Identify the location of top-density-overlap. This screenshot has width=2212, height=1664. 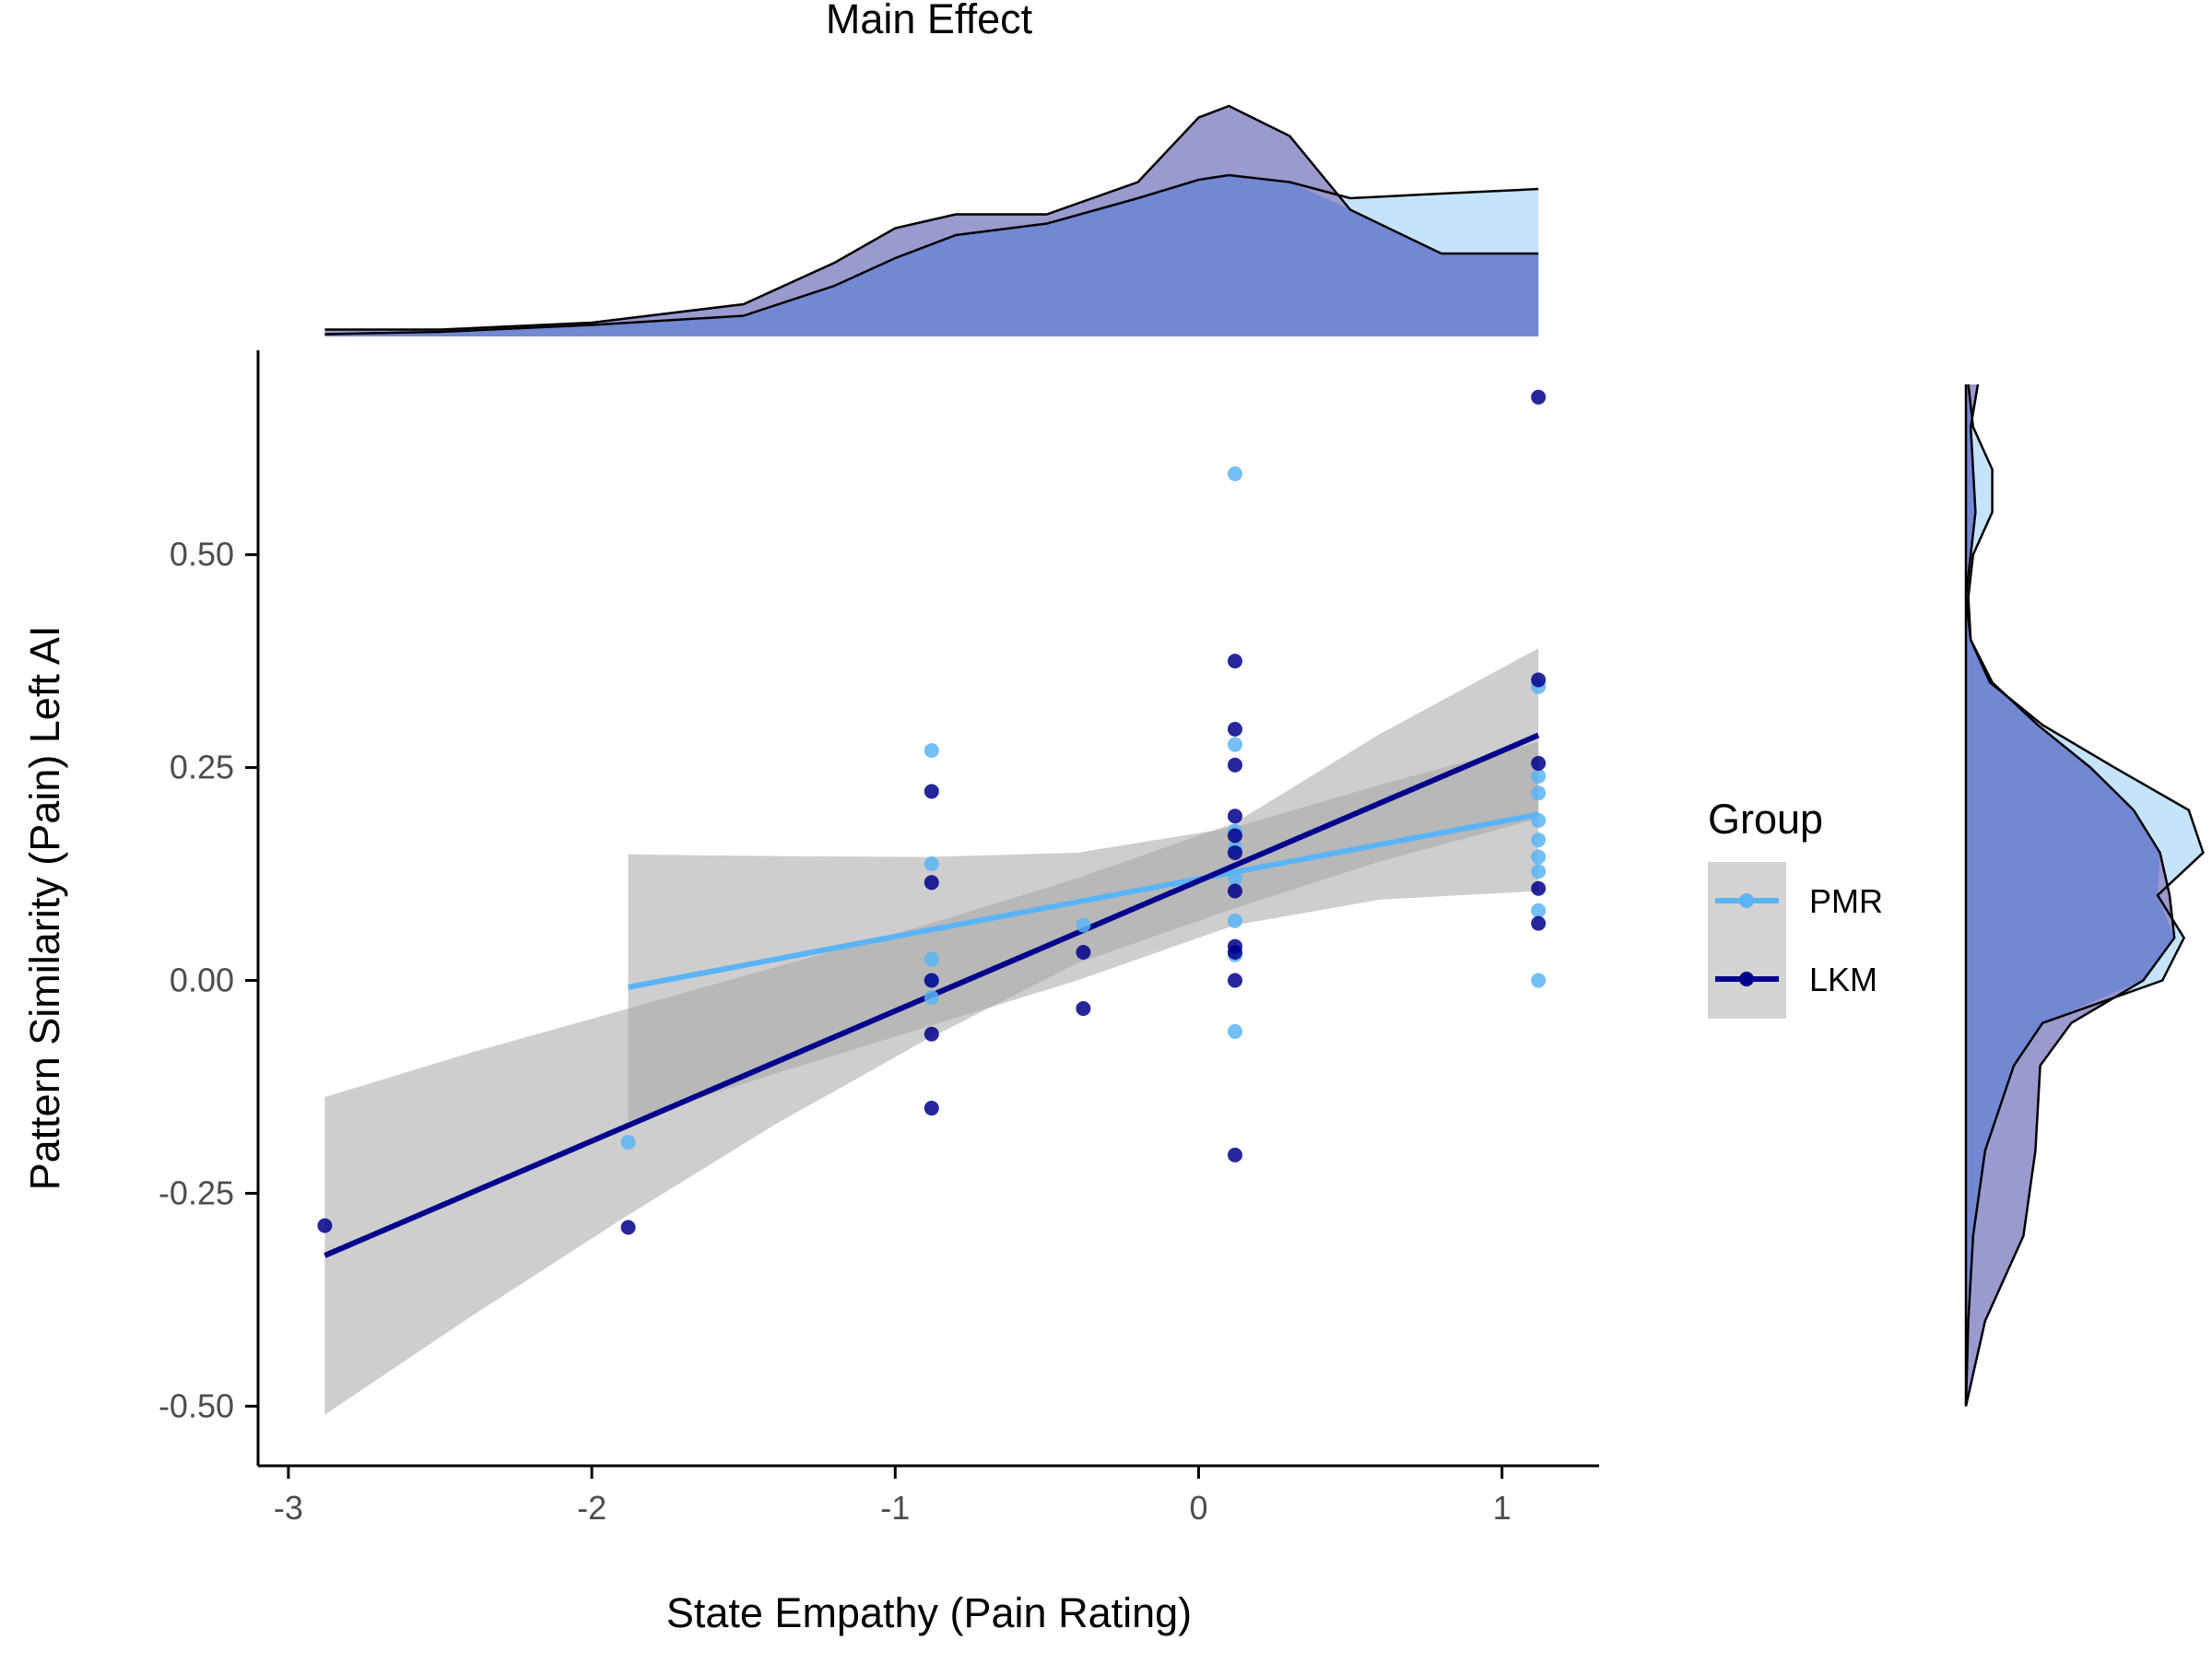
(931, 255).